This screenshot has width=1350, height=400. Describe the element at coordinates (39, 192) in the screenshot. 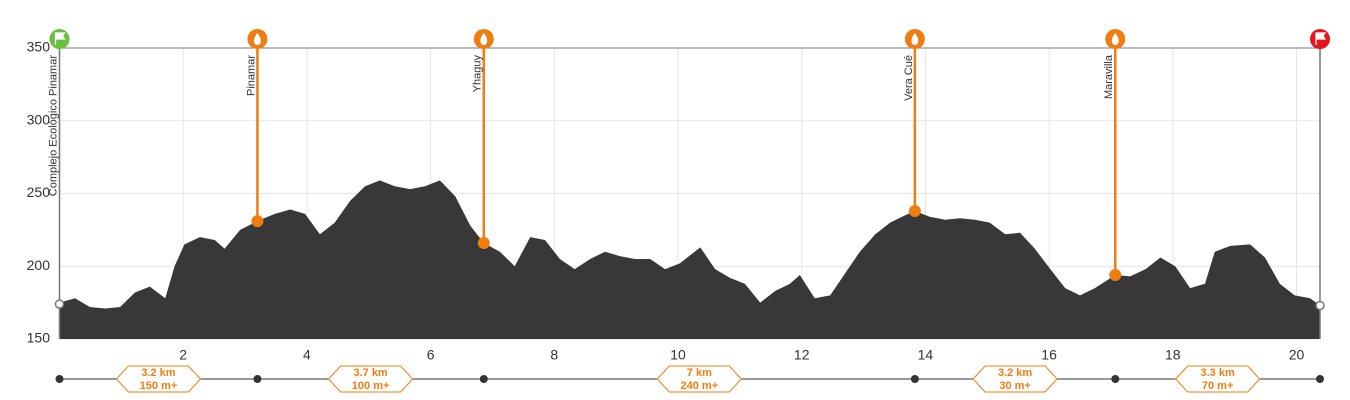

I see `y-tick-label: 250` at that location.